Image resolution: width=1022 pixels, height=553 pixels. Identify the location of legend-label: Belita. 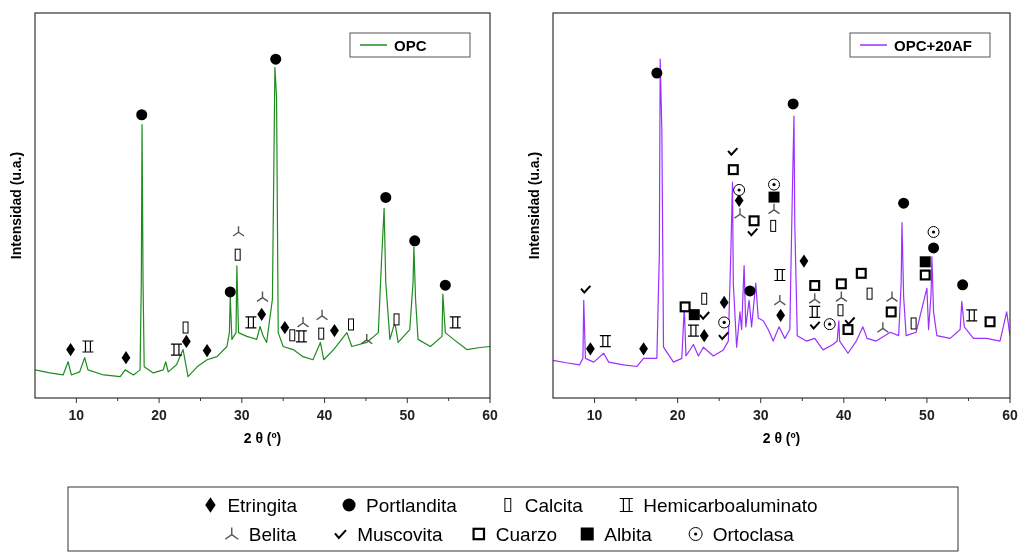
(272, 534).